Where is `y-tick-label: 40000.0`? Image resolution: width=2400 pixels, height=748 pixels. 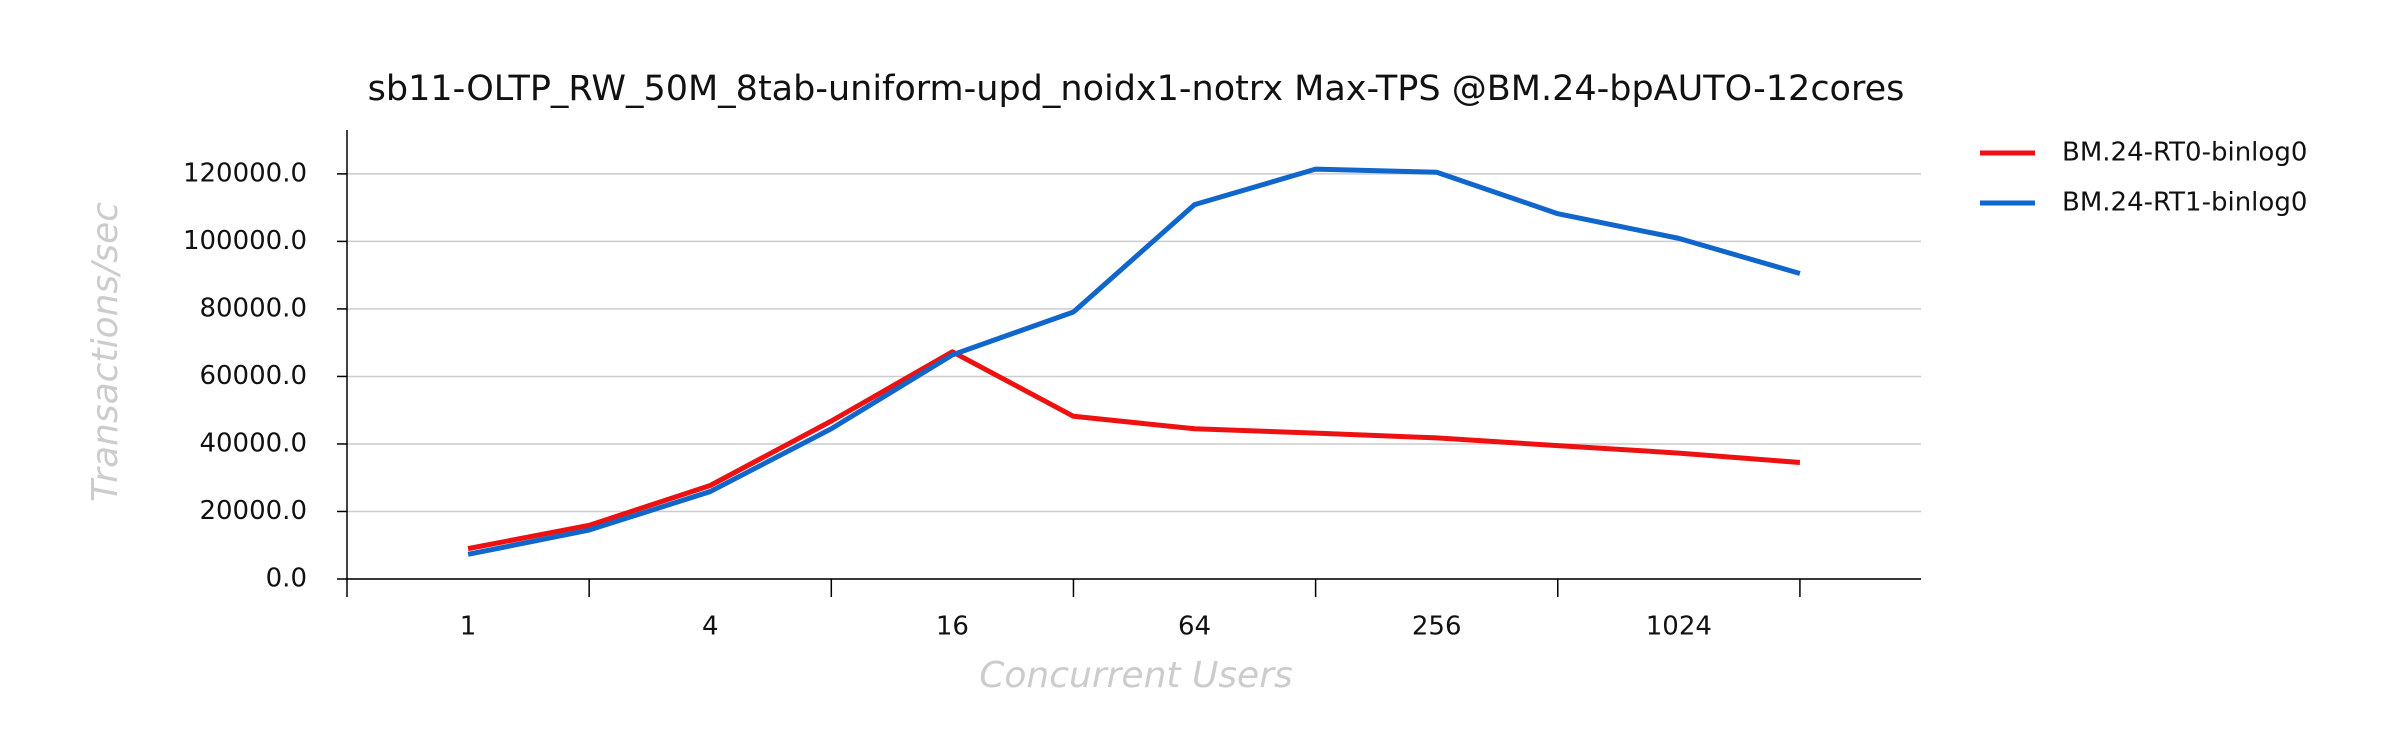
y-tick-label: 40000.0 is located at coordinates (253, 443).